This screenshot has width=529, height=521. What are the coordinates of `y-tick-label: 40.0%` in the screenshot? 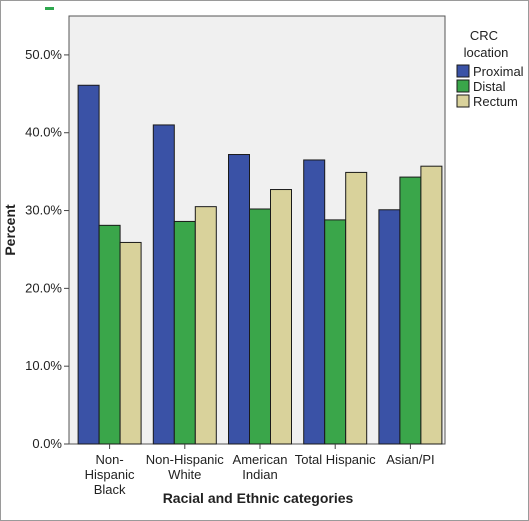 It's located at (43, 132).